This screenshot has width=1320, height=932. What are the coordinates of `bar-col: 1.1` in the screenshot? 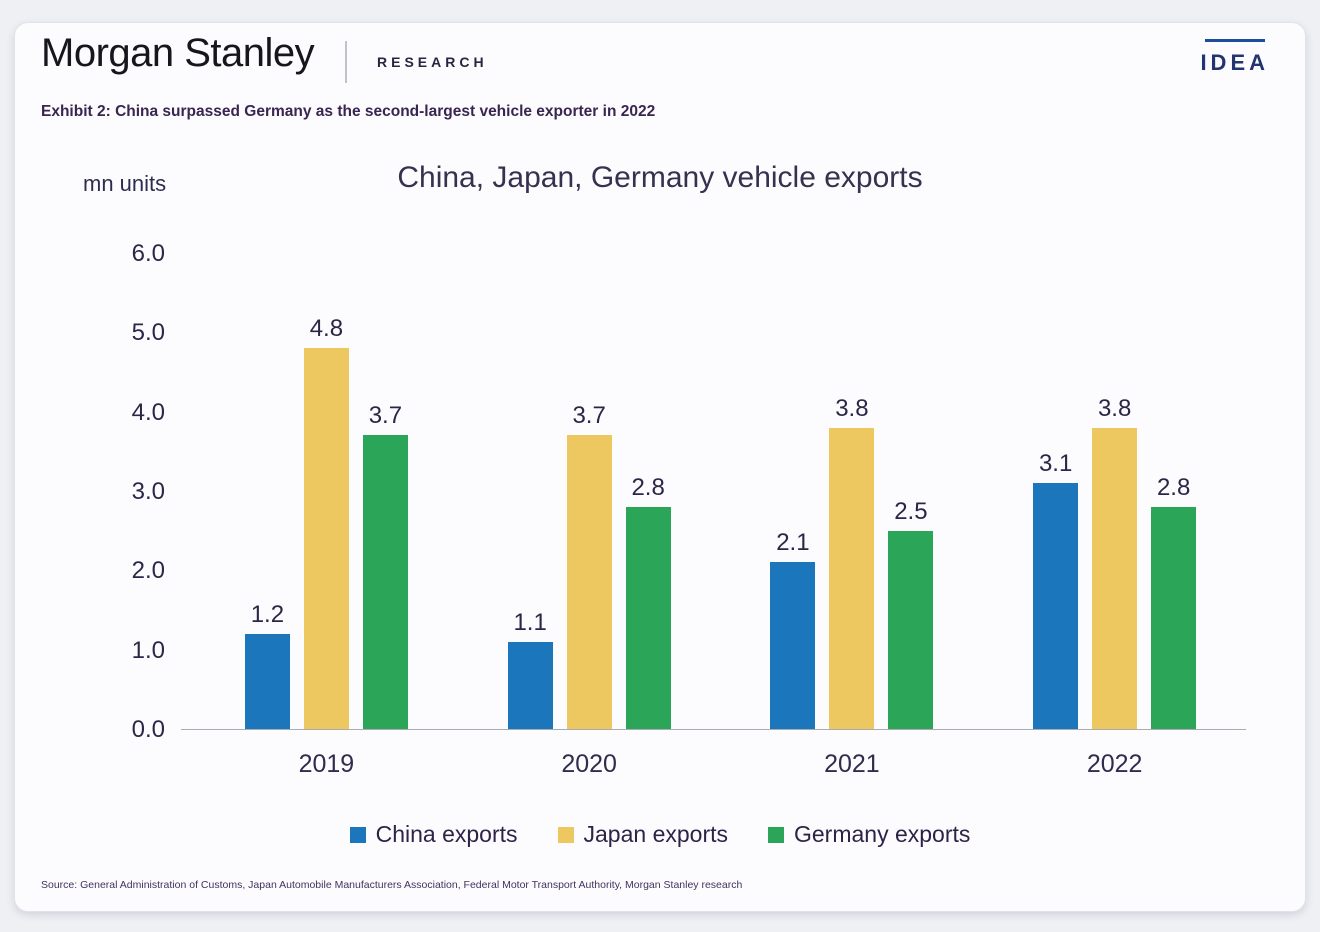 It's located at (530, 668).